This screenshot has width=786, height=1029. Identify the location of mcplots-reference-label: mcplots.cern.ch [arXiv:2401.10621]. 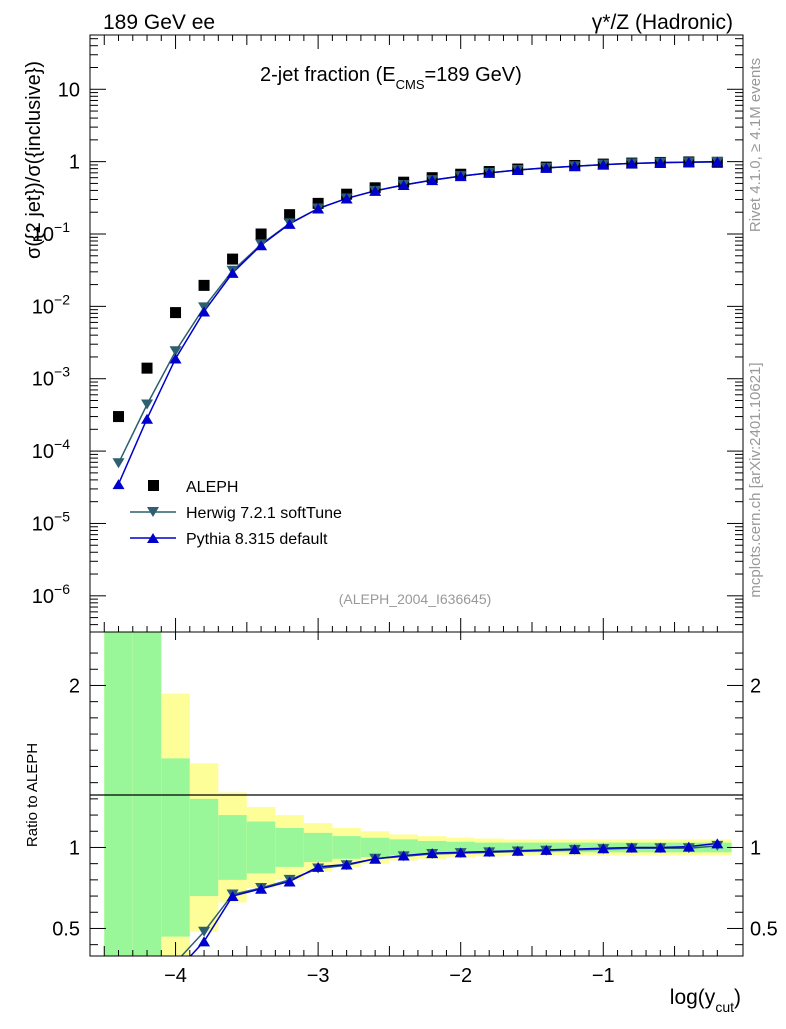
(755, 479).